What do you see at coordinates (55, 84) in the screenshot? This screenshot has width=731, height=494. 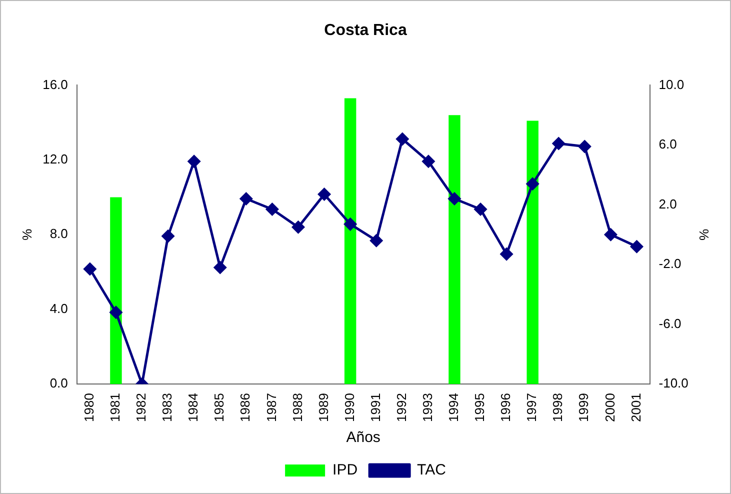 I see `y-tick-label: 16.0` at bounding box center [55, 84].